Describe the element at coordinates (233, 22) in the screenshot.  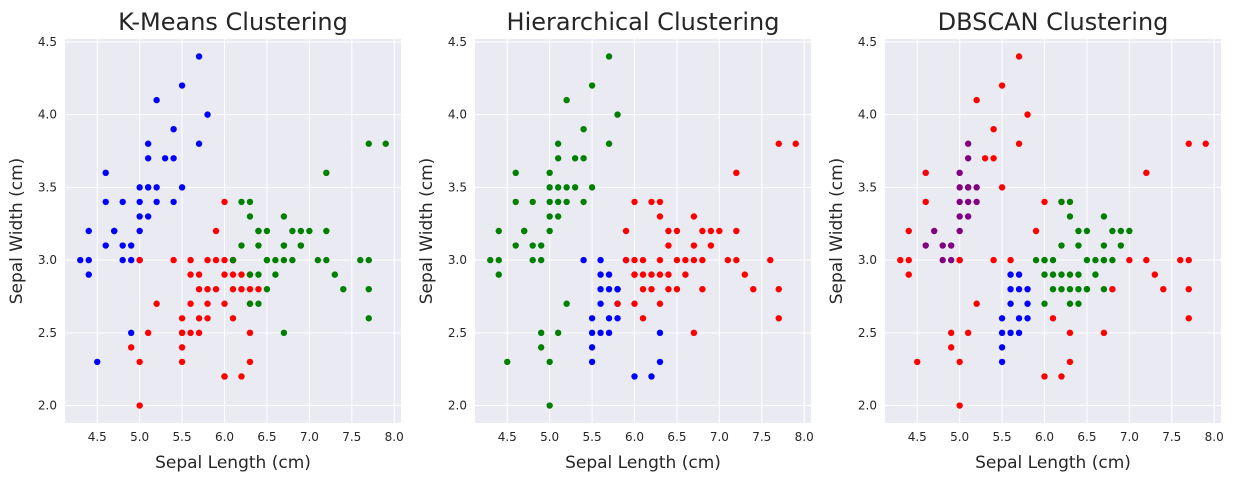
I see `chart-title: K-Means Clustering` at that location.